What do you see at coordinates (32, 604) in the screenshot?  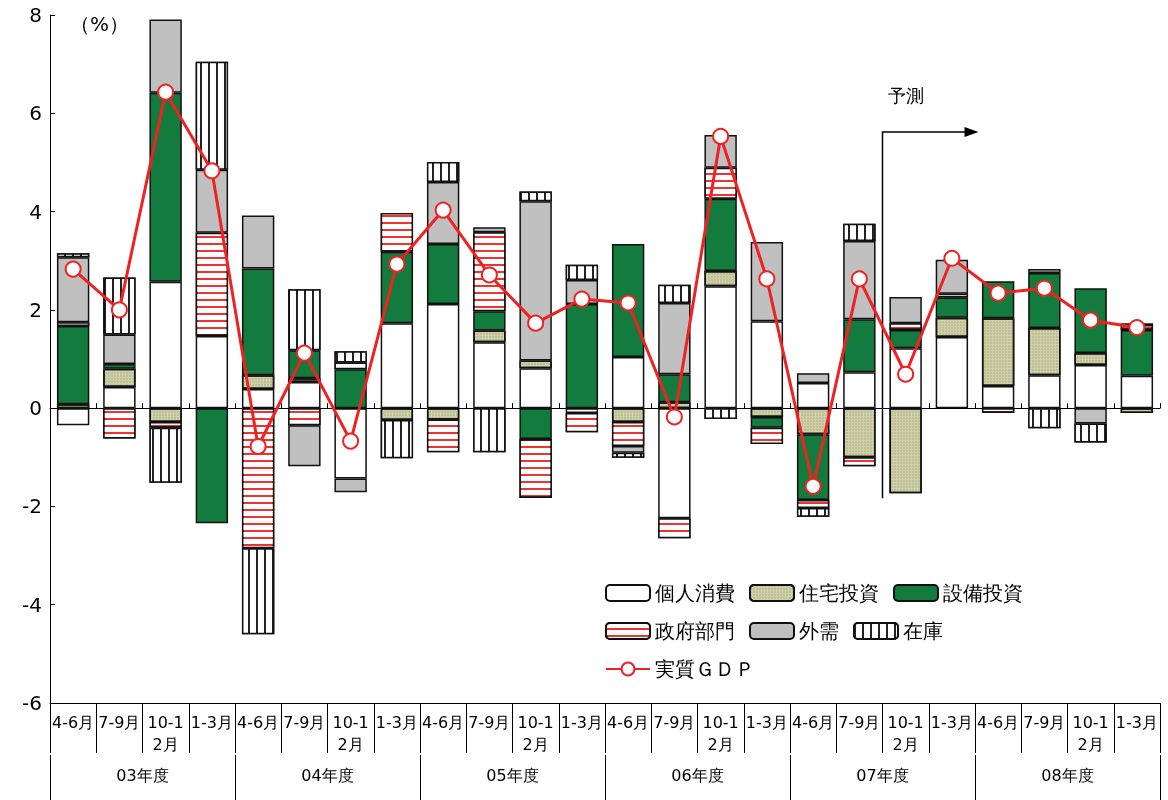 I see `y-tick-label: -4` at bounding box center [32, 604].